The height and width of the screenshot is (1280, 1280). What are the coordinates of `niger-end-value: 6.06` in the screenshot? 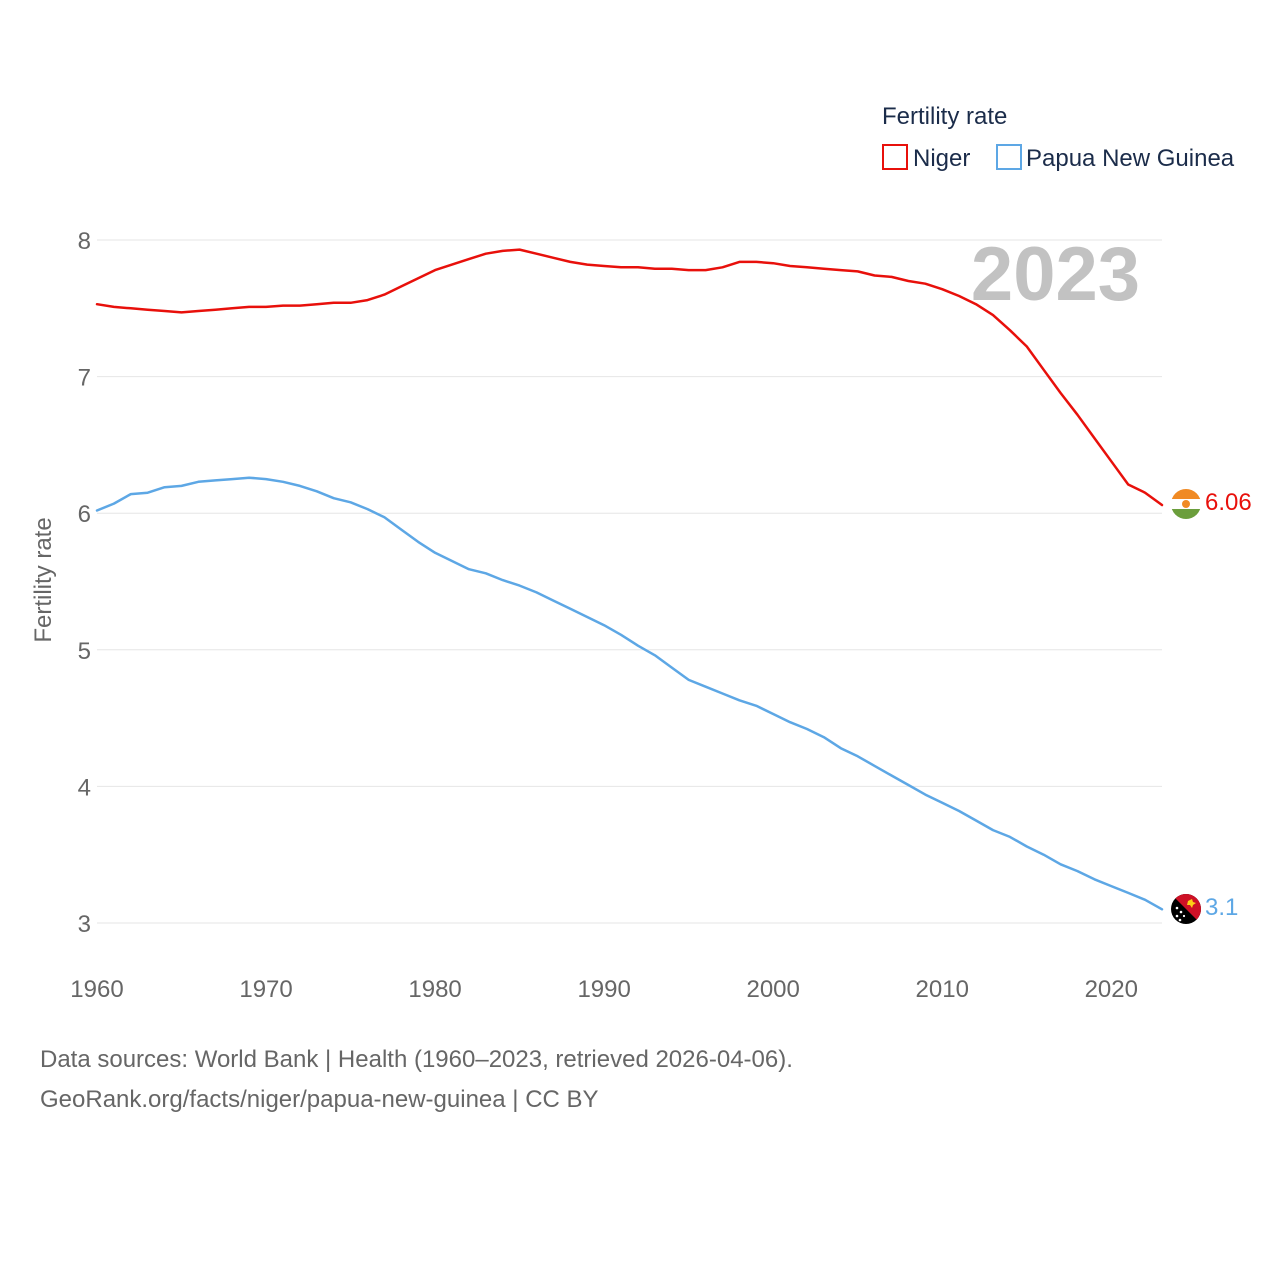 It's located at (1228, 502).